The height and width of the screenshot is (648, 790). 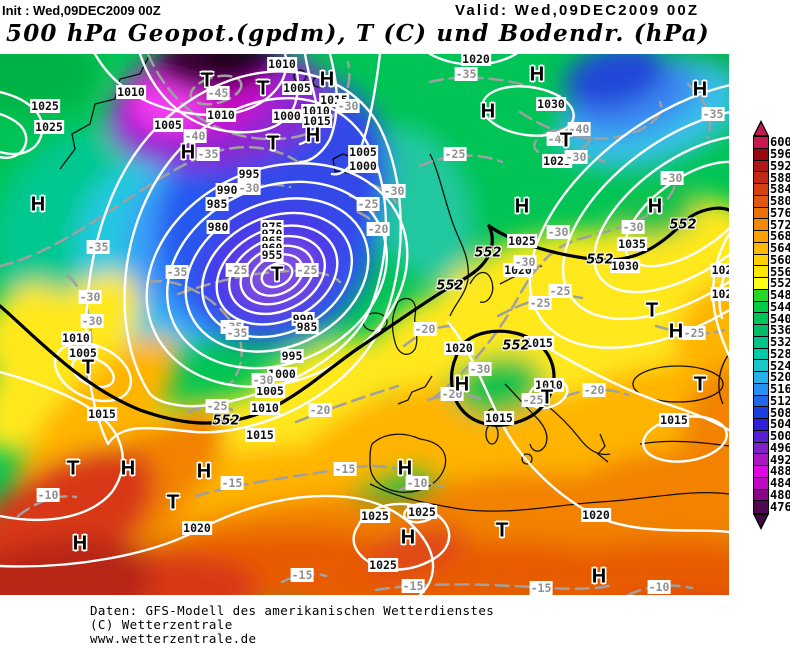 What do you see at coordinates (780, 459) in the screenshot?
I see `colorbar-value-label: 492` at bounding box center [780, 459].